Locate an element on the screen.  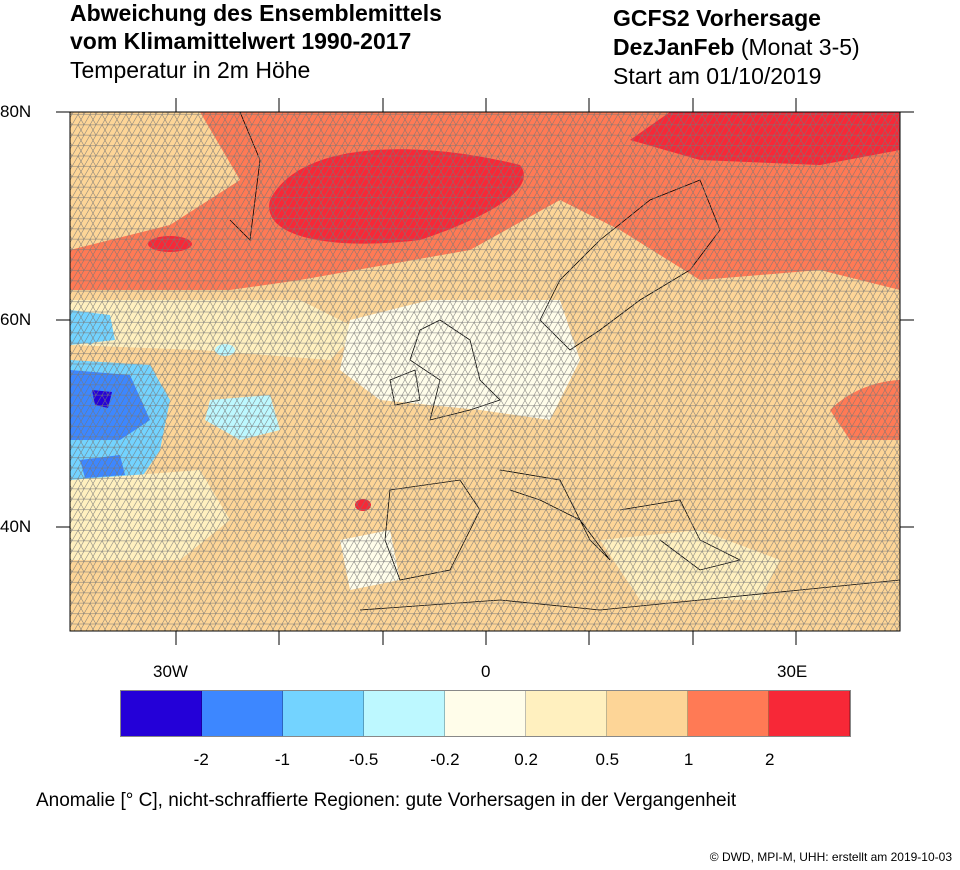
title-line-3: Temperatur in 2m Höhe is located at coordinates (190, 70).